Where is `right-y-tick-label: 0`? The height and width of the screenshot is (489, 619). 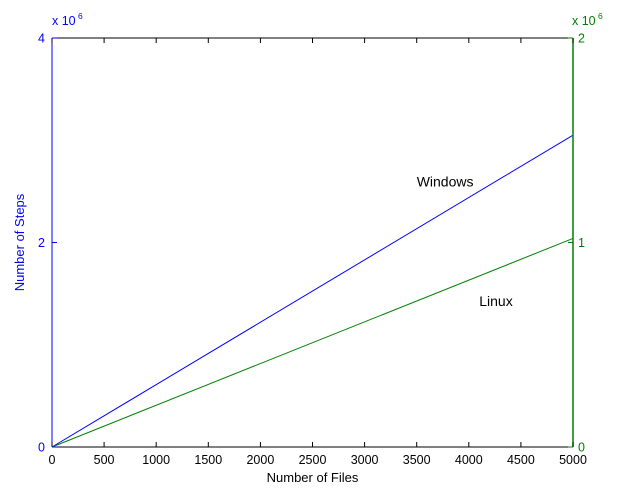
right-y-tick-label: 0 is located at coordinates (581, 448).